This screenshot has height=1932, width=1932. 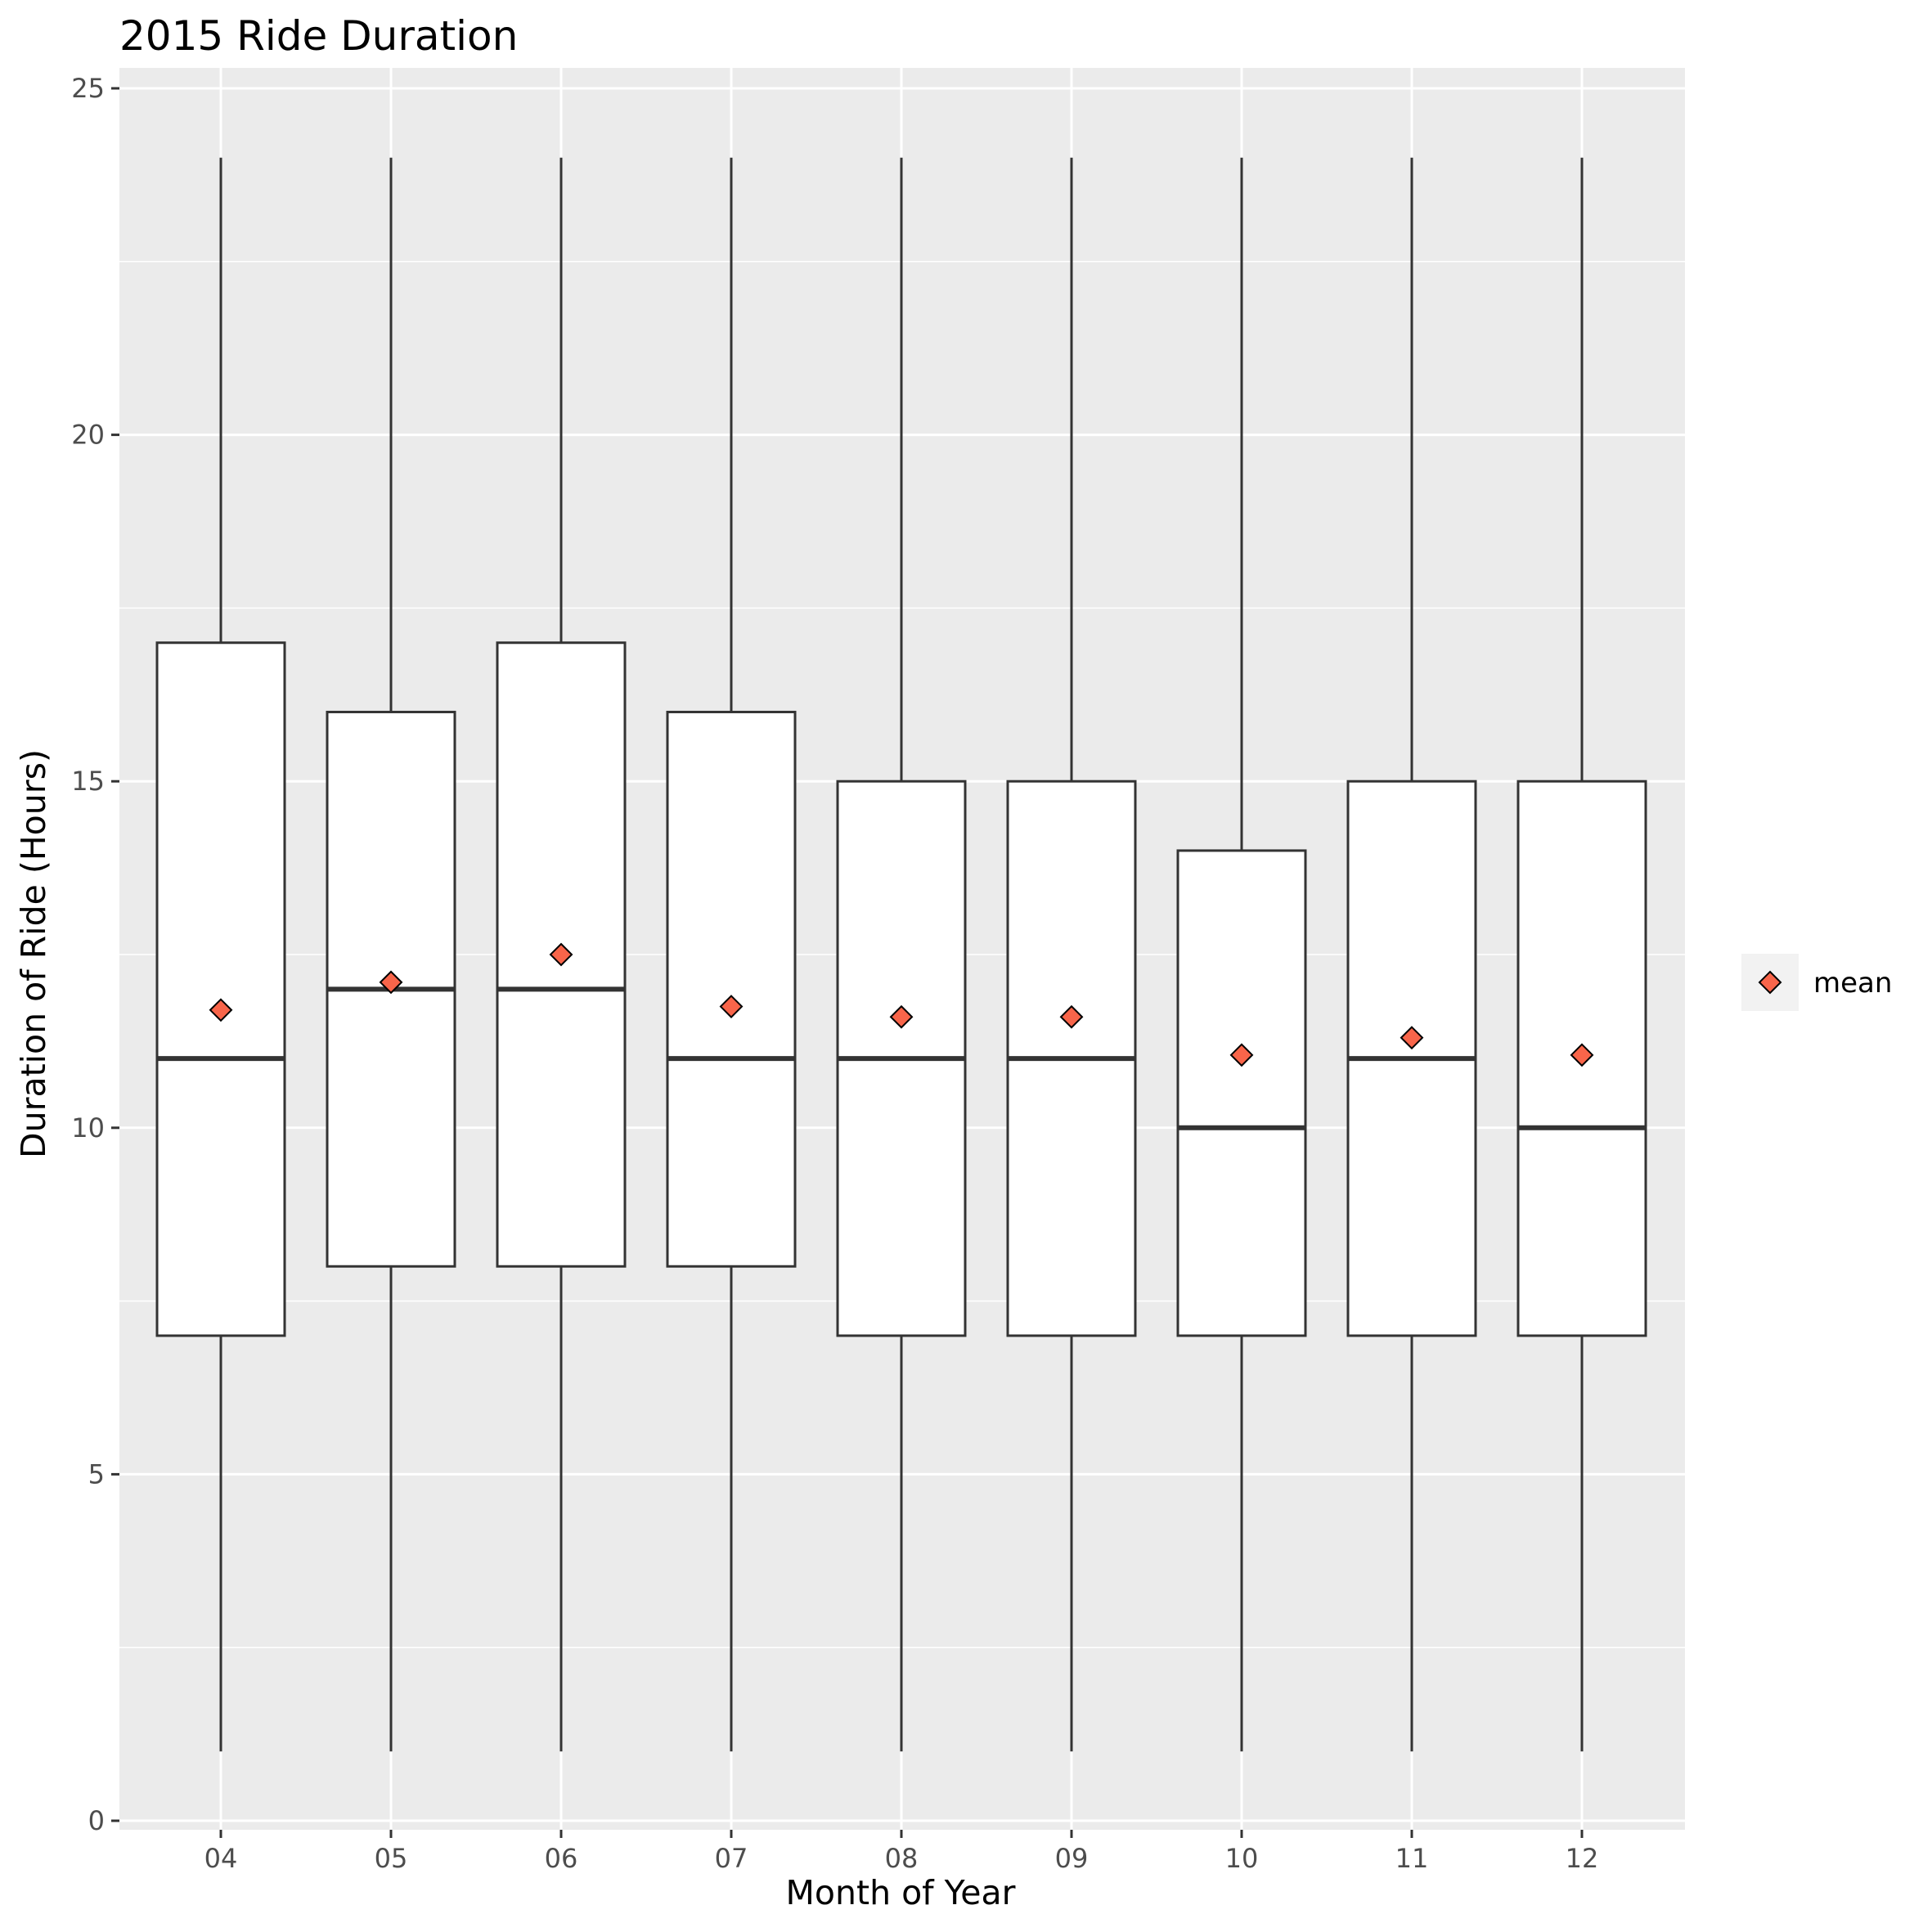 What do you see at coordinates (392, 1858) in the screenshot?
I see `x-tick-label: 05` at bounding box center [392, 1858].